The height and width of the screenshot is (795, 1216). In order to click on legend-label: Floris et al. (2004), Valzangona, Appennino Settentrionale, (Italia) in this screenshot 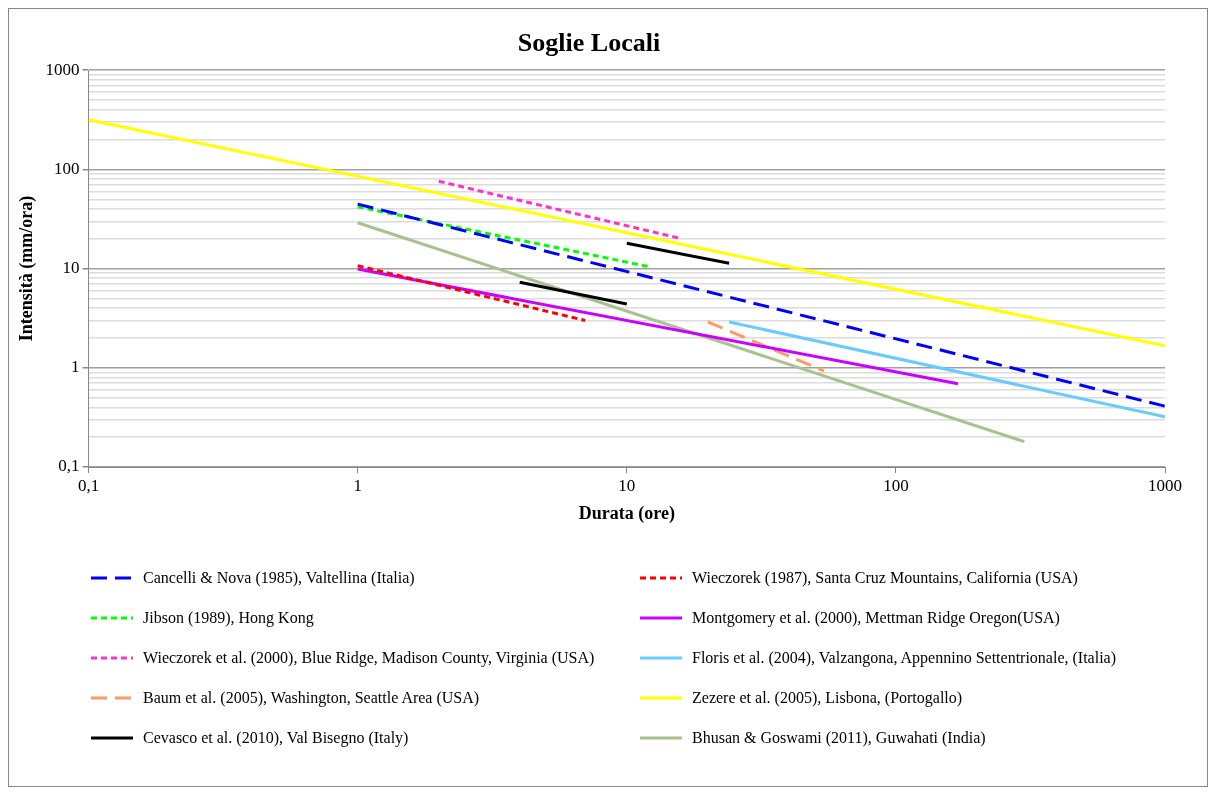, I will do `click(904, 658)`.